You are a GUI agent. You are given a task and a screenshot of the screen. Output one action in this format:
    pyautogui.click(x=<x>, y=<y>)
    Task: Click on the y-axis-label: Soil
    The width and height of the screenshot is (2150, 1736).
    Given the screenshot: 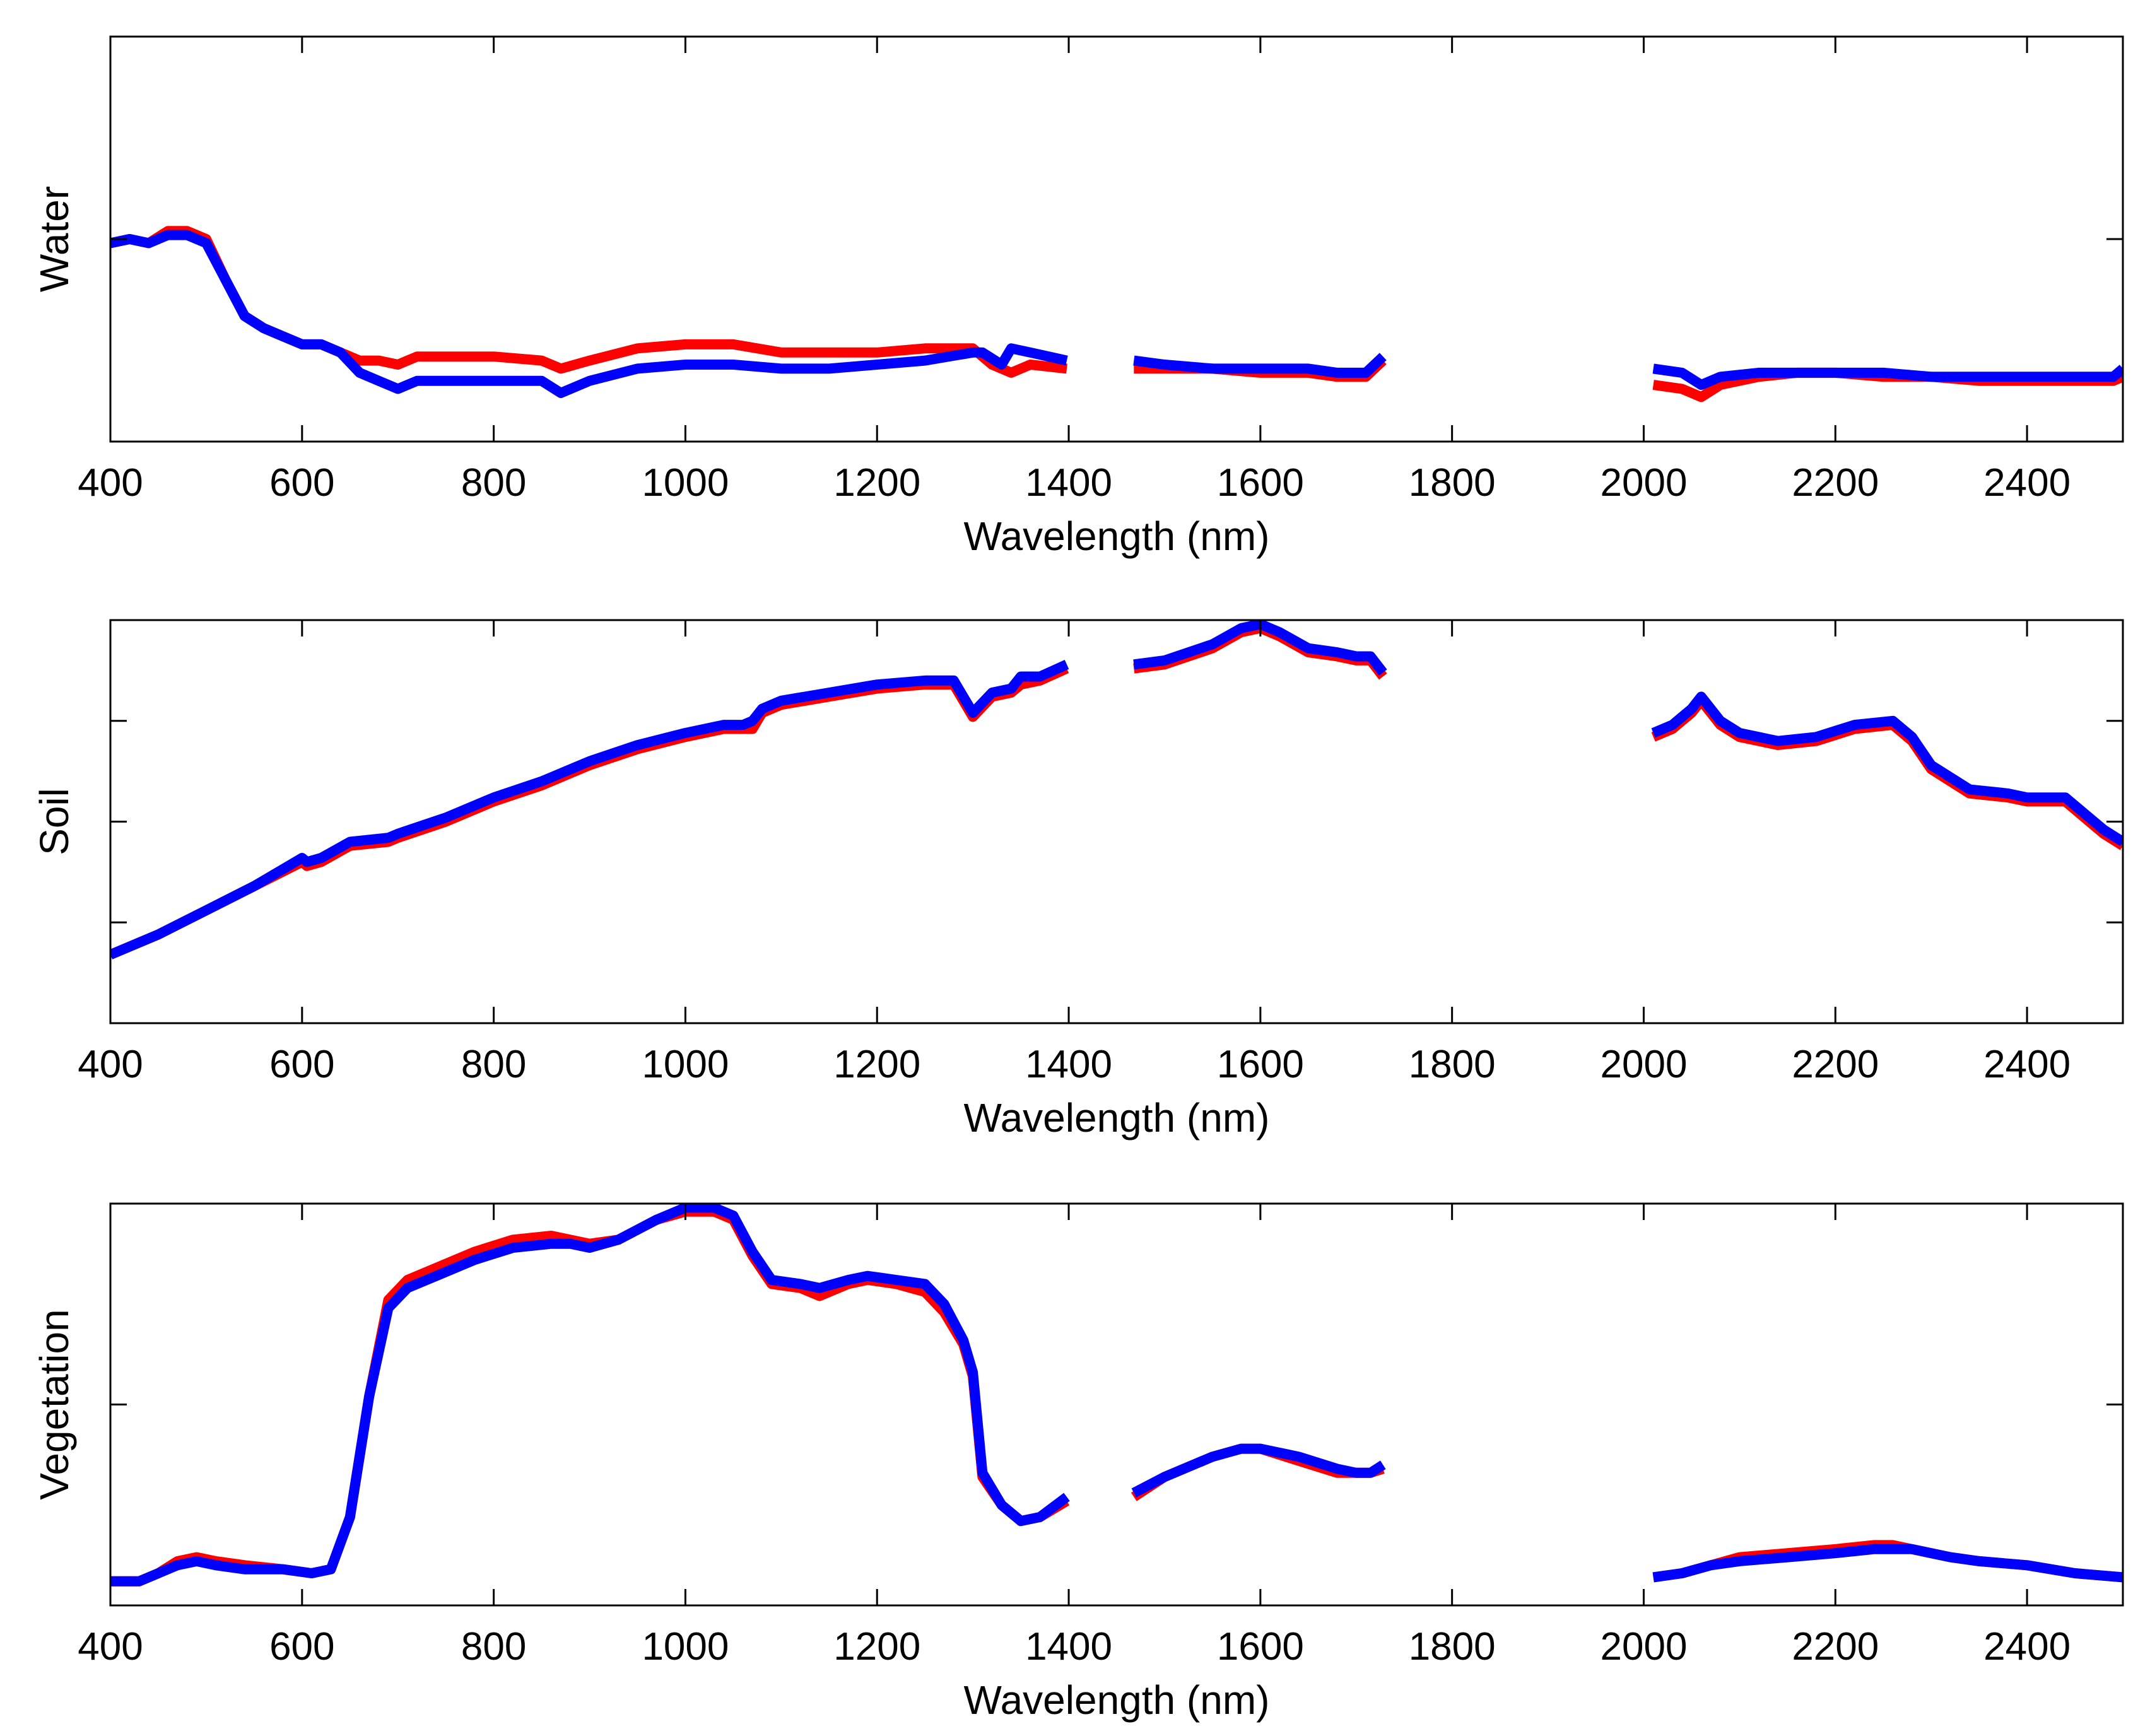 What is the action you would take?
    pyautogui.click(x=54, y=821)
    